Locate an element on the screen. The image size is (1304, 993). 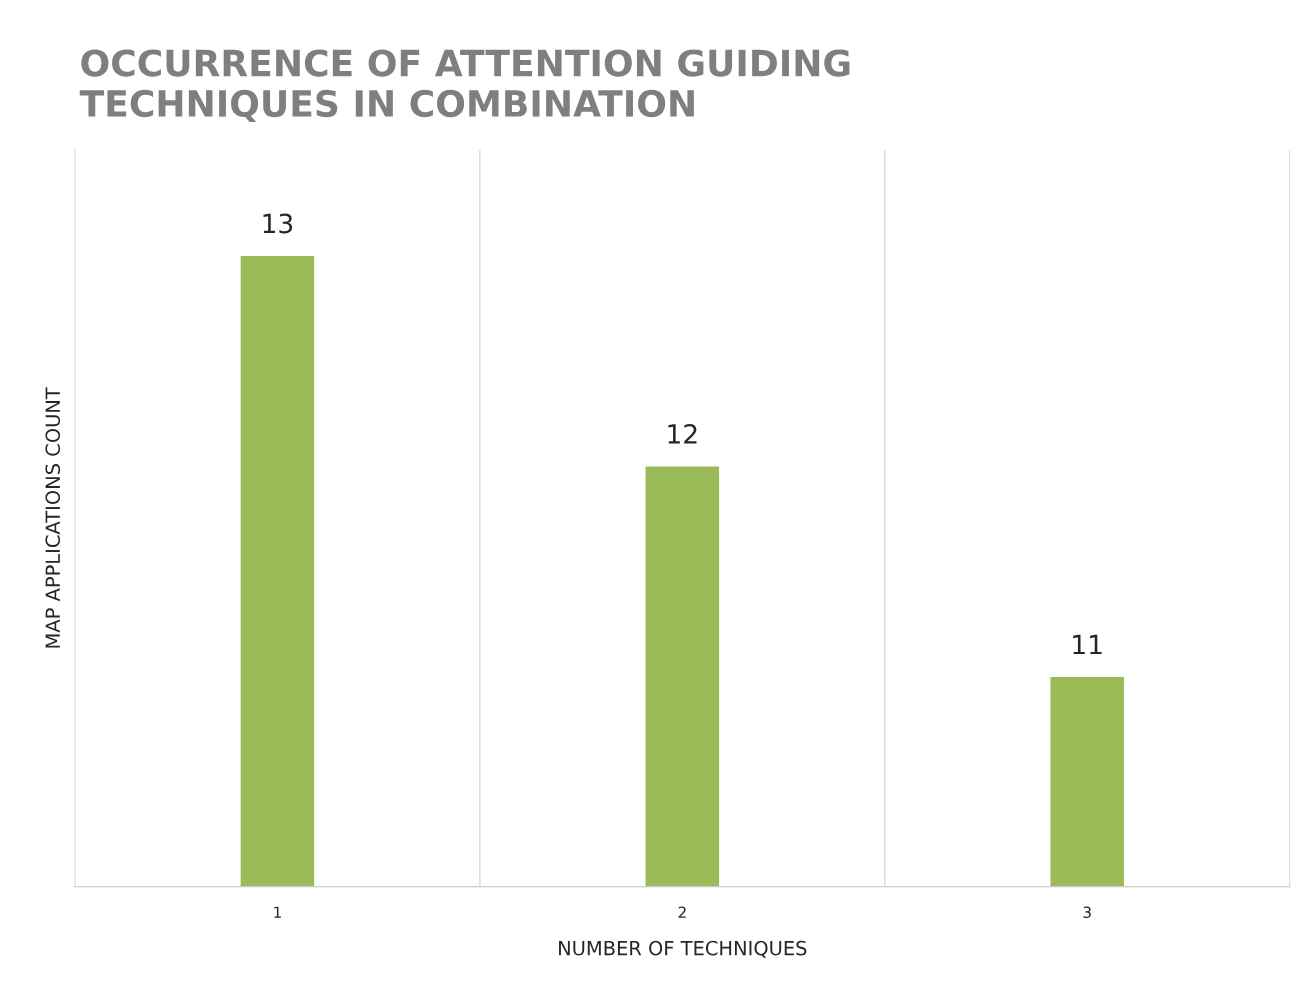
data-label: 11 is located at coordinates (1087, 644).